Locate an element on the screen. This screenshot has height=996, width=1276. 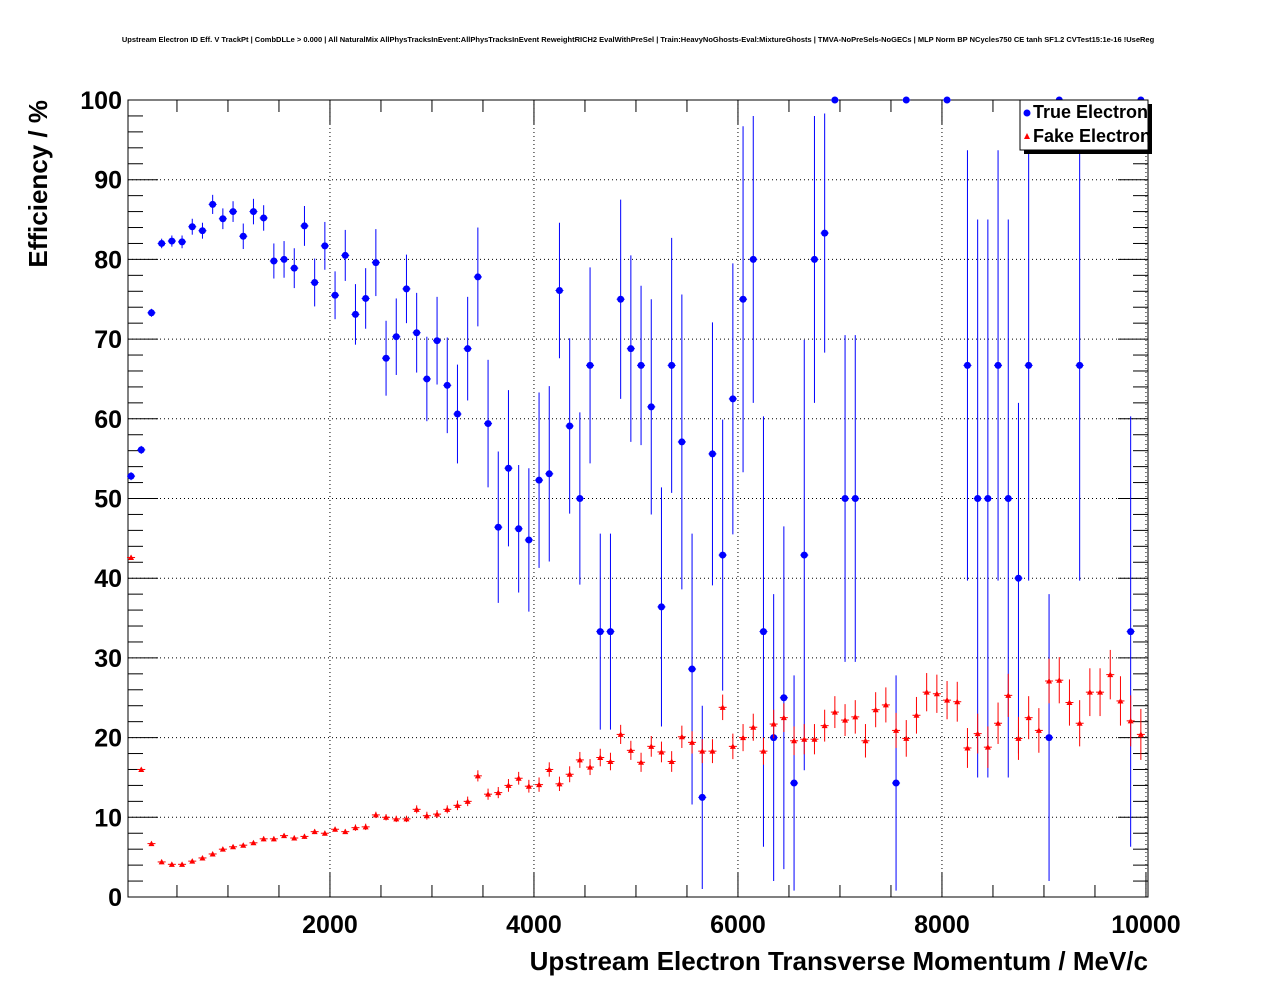
y-tick-label: 60 is located at coordinates (108, 420).